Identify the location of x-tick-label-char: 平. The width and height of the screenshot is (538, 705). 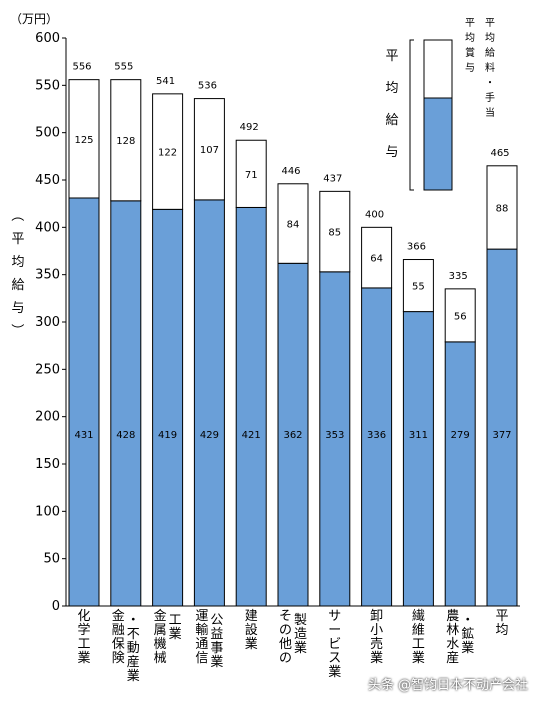
(501, 616).